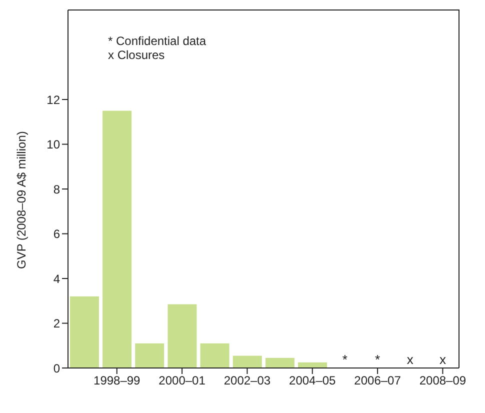 This screenshot has height=413, width=485. What do you see at coordinates (53, 145) in the screenshot?
I see `y-tick-label: 10` at bounding box center [53, 145].